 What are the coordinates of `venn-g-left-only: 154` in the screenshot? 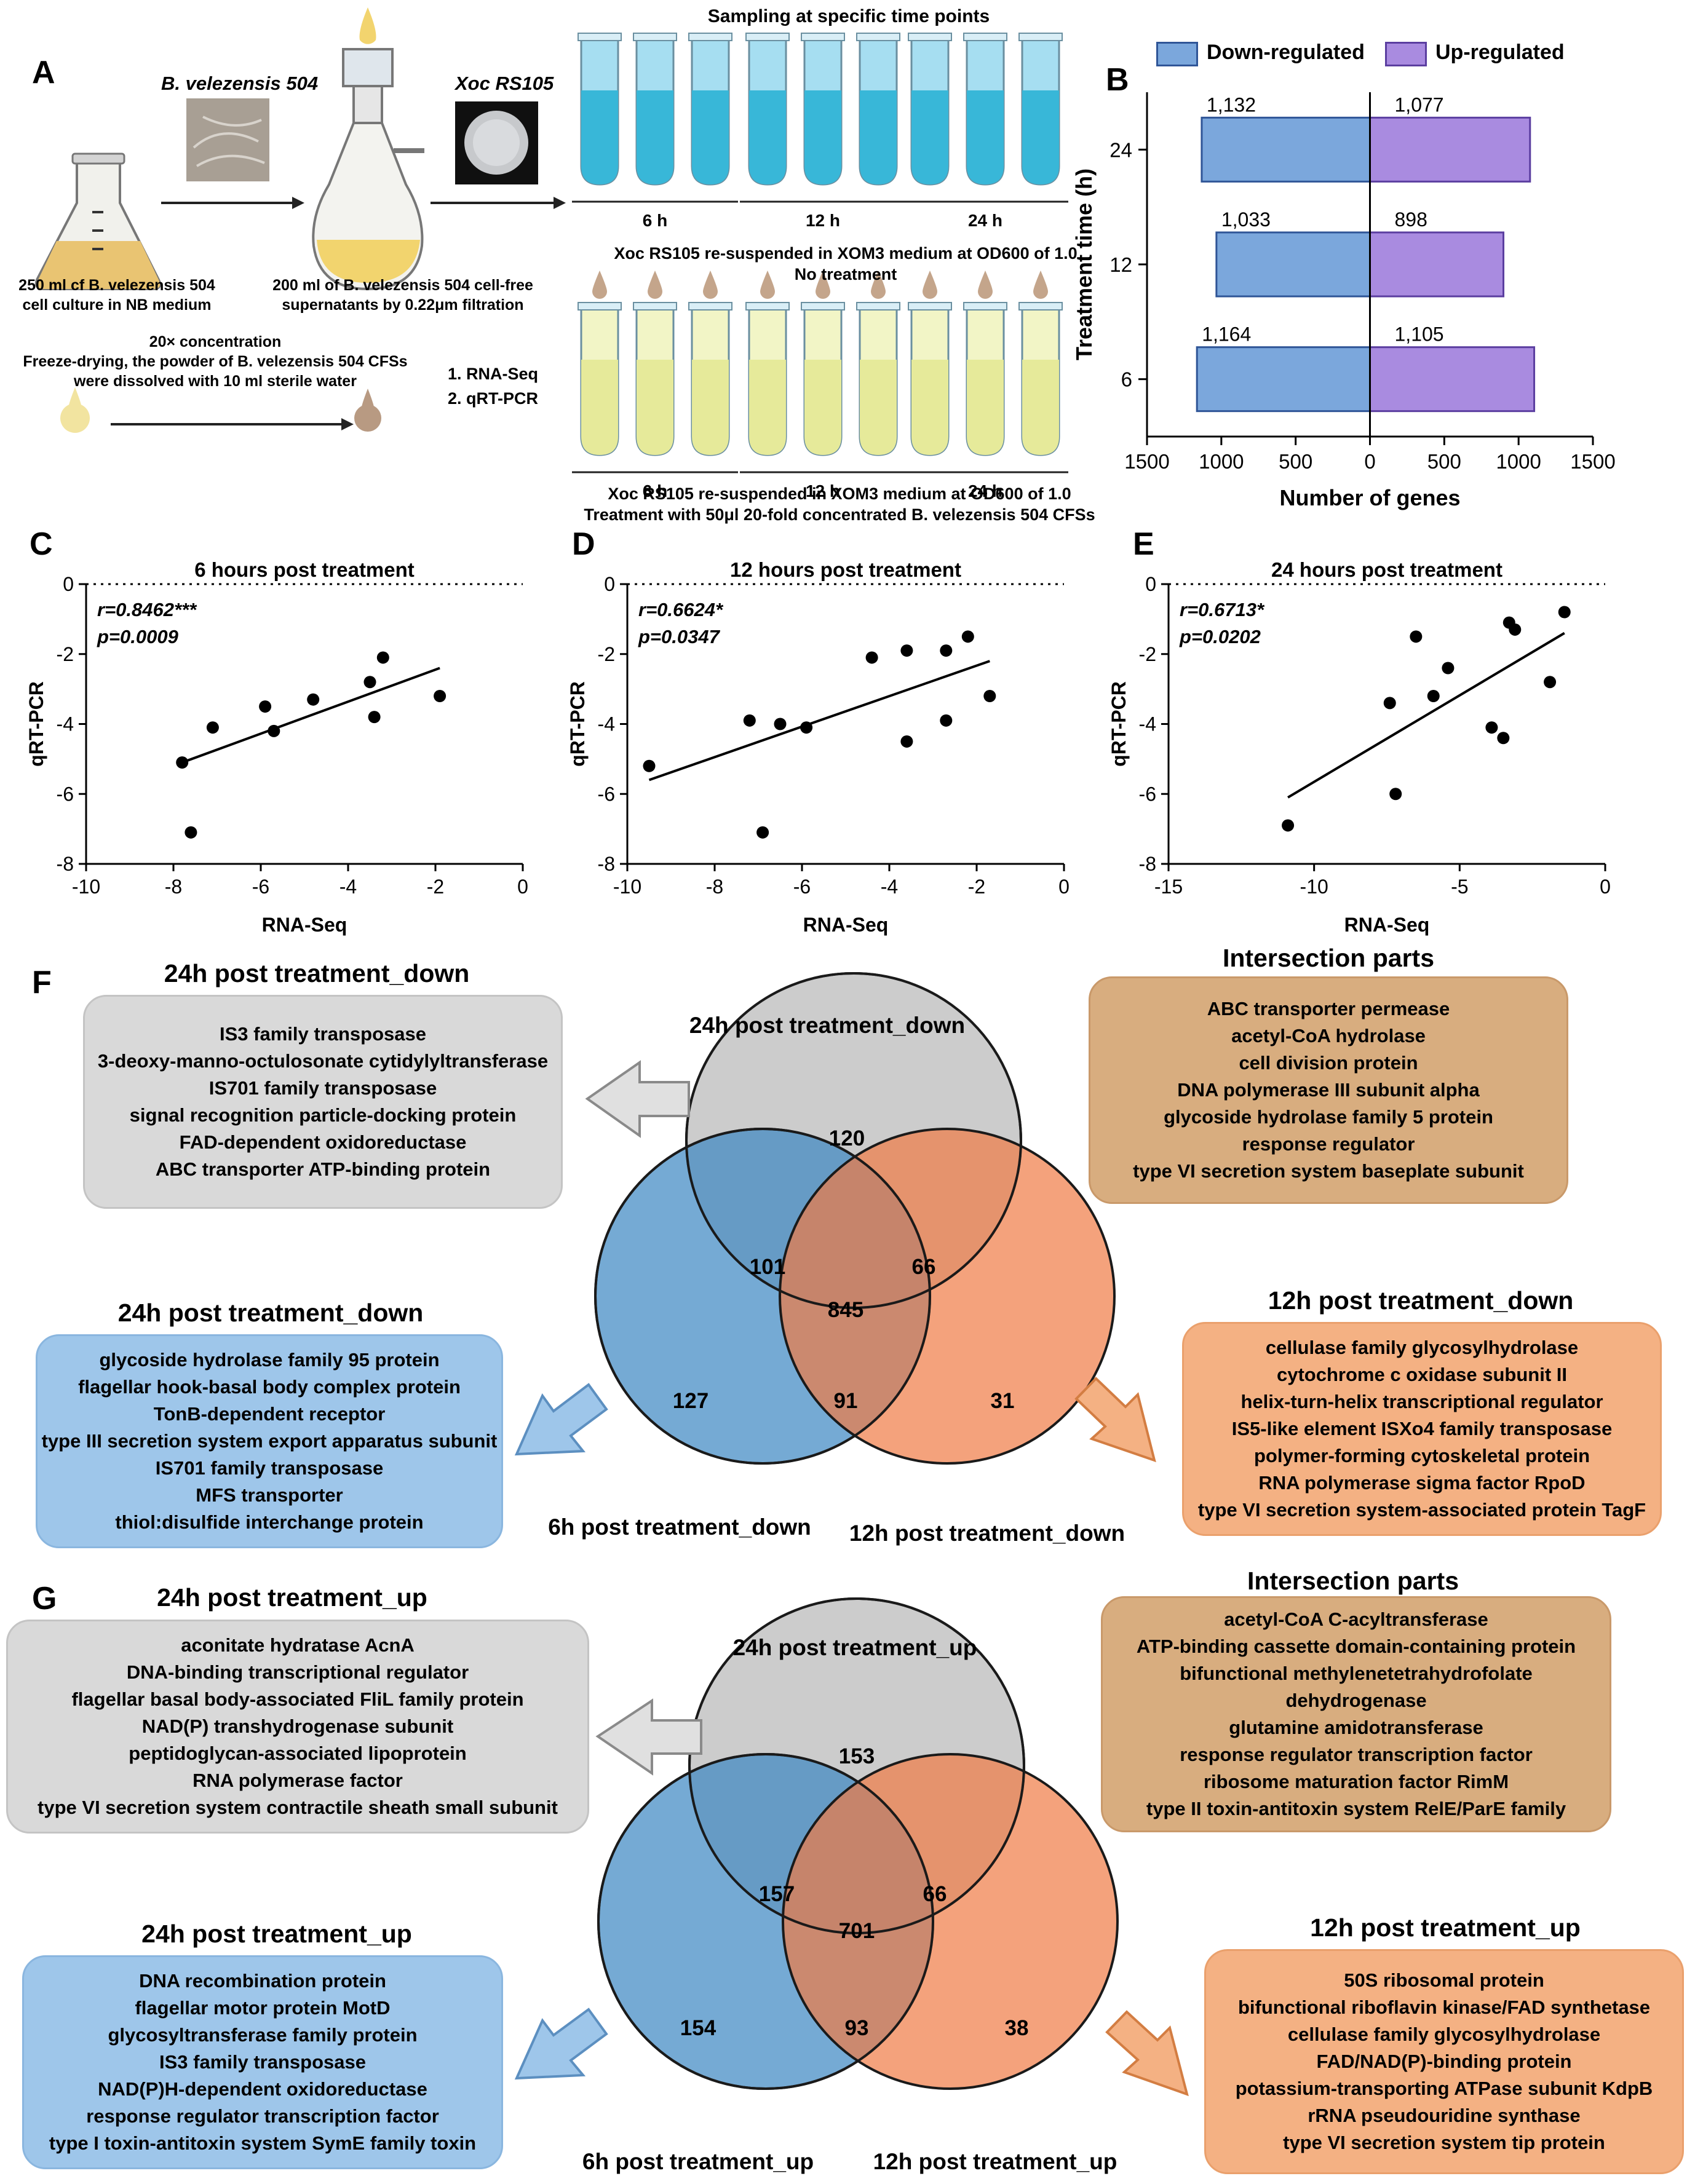 It's located at (698, 2028).